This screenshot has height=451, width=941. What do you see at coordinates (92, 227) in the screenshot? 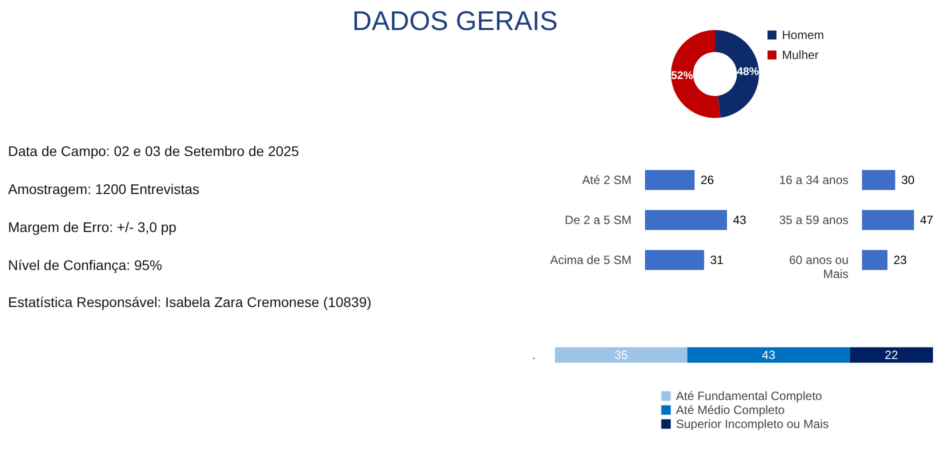
I see `text: Margem de Erro: +/- 3,0 pp` at bounding box center [92, 227].